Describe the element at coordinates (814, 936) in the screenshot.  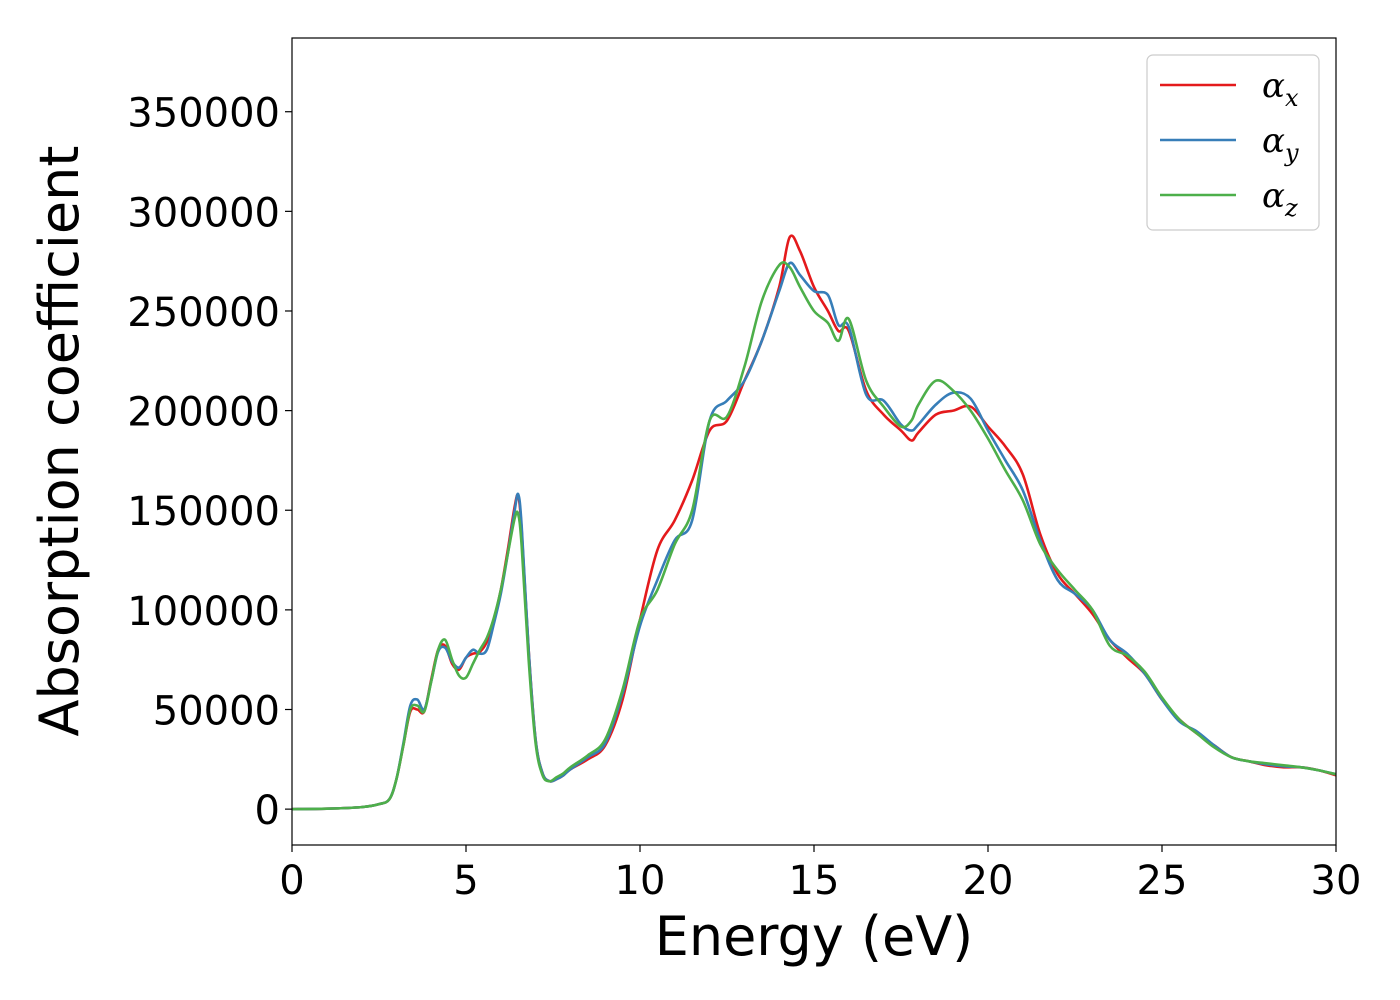
I see `x-axis-label: Energy (eV)` at that location.